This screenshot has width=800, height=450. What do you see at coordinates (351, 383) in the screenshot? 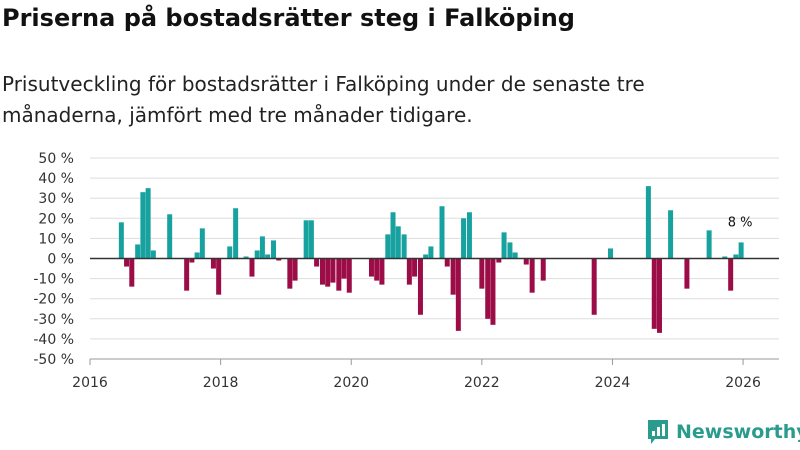
I see `x-tick-label: 2020` at bounding box center [351, 383].